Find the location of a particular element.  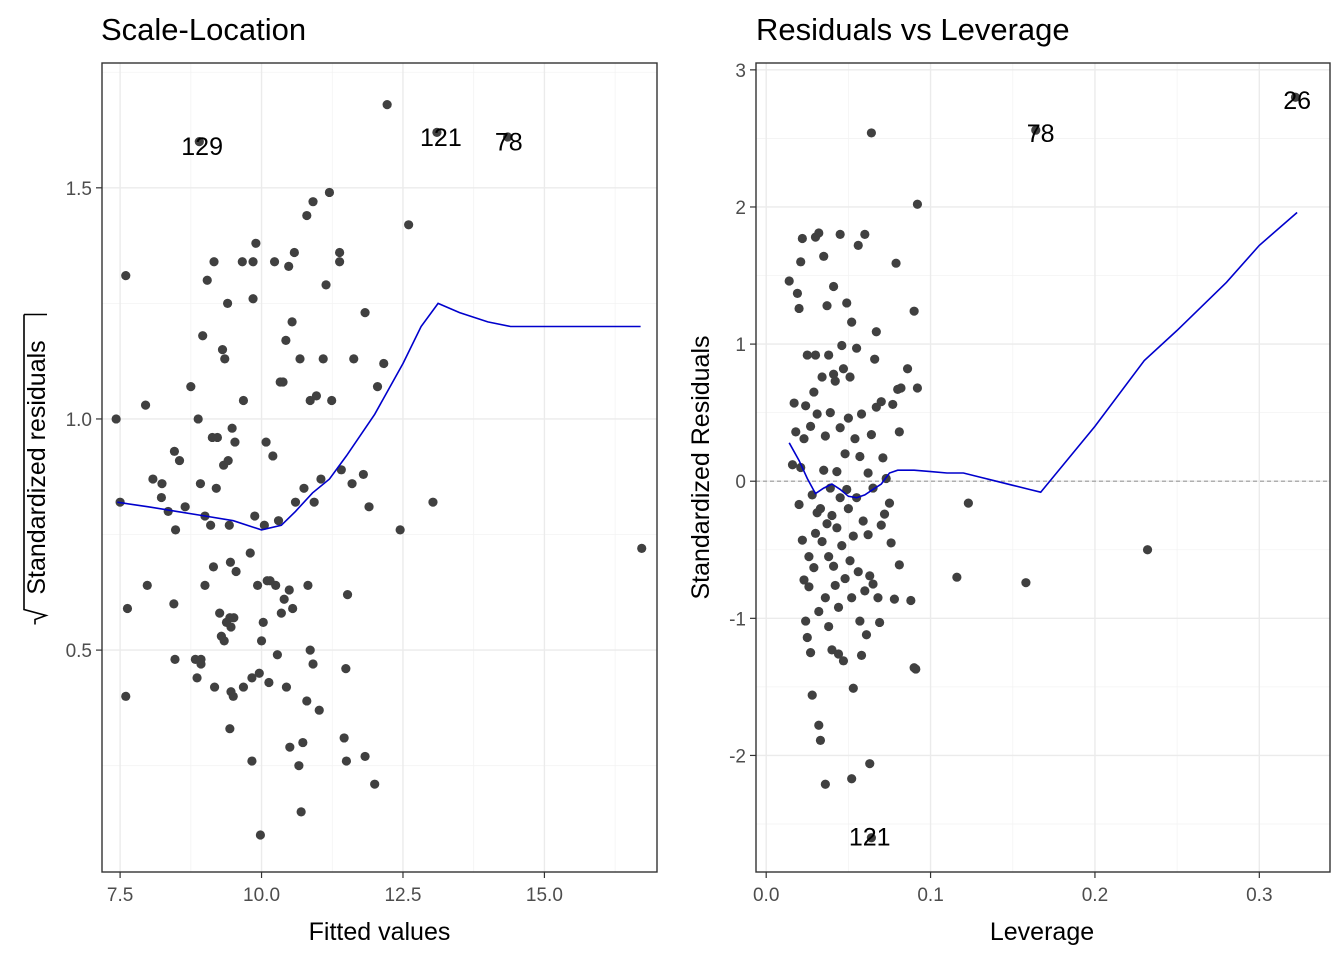

scale-location-x-tick-label: 7.5 is located at coordinates (120, 895).